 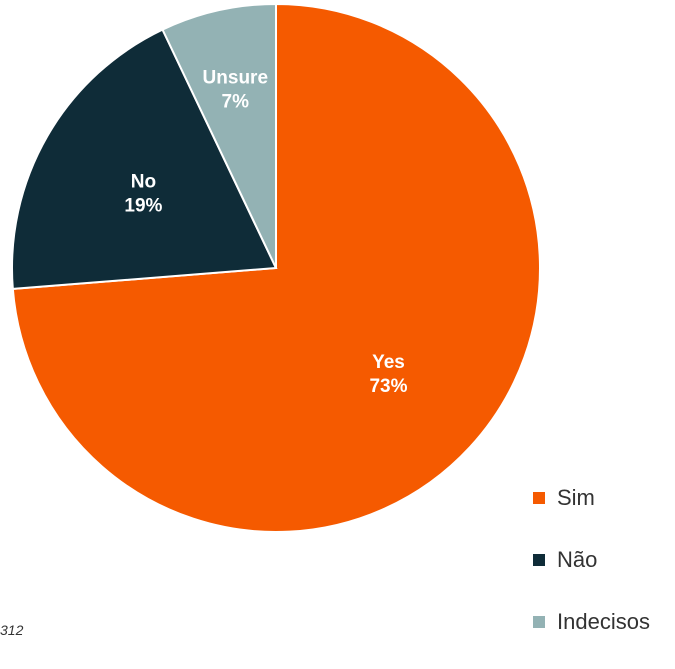 I want to click on legend-label-nao: Não, so click(x=577, y=559).